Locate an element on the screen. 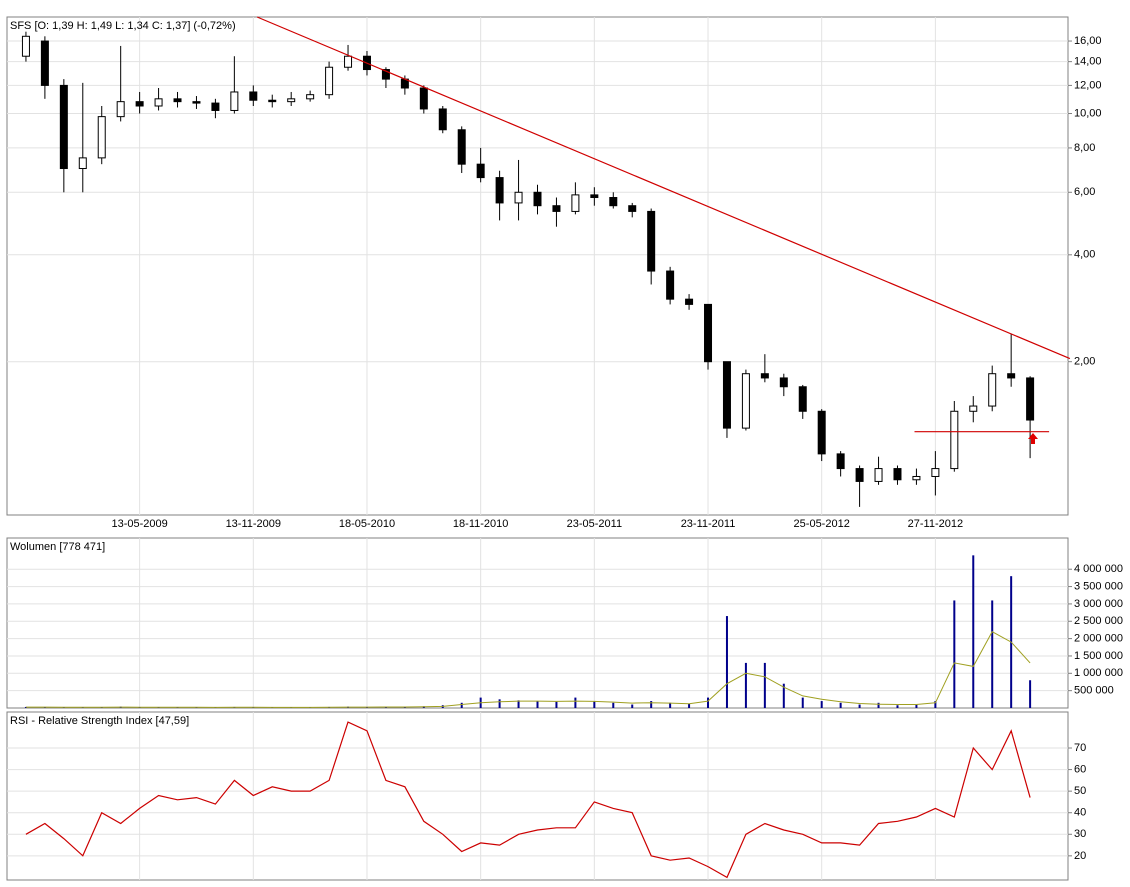 This screenshot has height=887, width=1130. y-tick-label: 14,00 is located at coordinates (1088, 62).